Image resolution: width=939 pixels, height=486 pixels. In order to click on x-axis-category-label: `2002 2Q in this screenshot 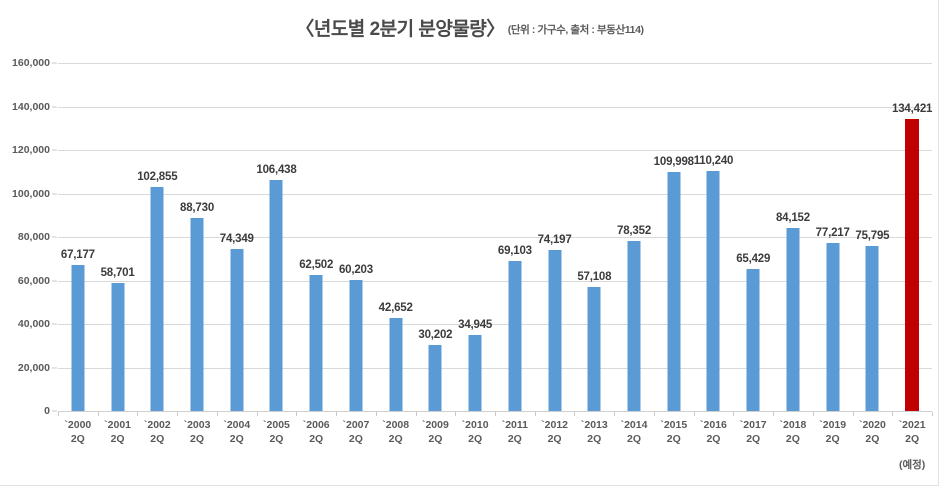, I will do `click(157, 429)`.